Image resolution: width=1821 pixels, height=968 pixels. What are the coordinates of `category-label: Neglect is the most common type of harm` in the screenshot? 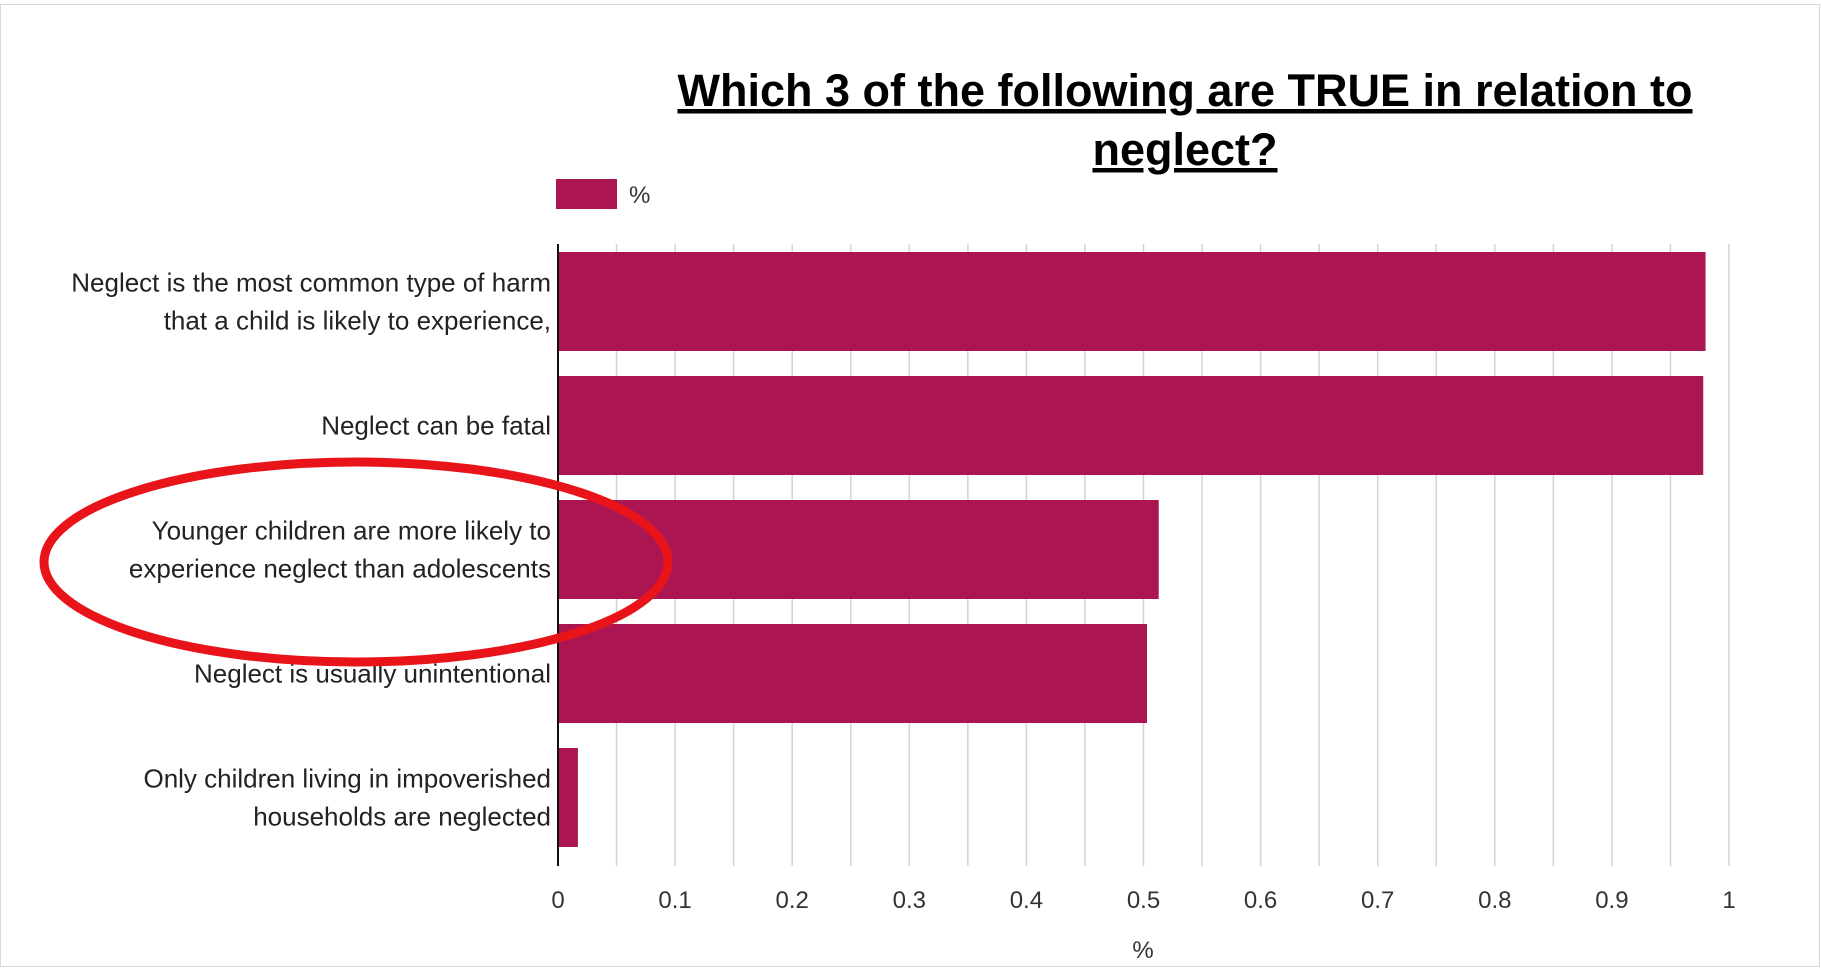 It's located at (311, 283).